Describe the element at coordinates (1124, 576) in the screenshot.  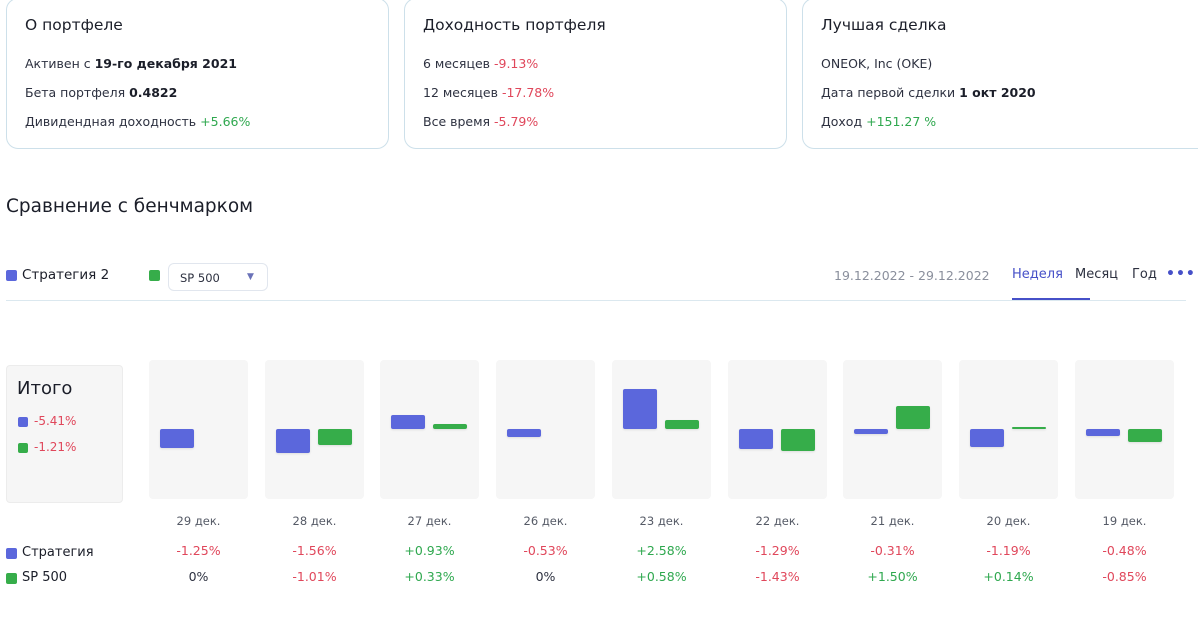
I see `benchmark-day-value: -0.85%` at that location.